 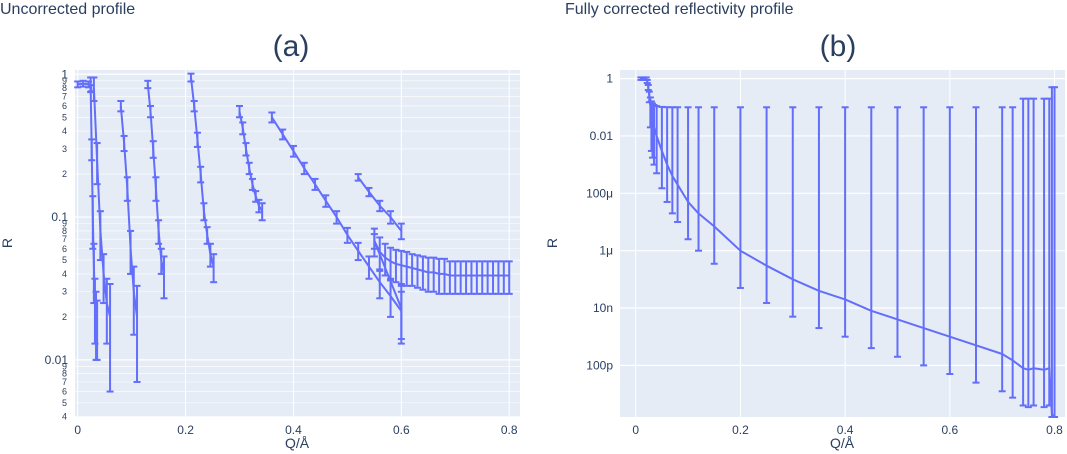 What do you see at coordinates (64, 106) in the screenshot?
I see `y-minor-tick-label: 6` at bounding box center [64, 106].